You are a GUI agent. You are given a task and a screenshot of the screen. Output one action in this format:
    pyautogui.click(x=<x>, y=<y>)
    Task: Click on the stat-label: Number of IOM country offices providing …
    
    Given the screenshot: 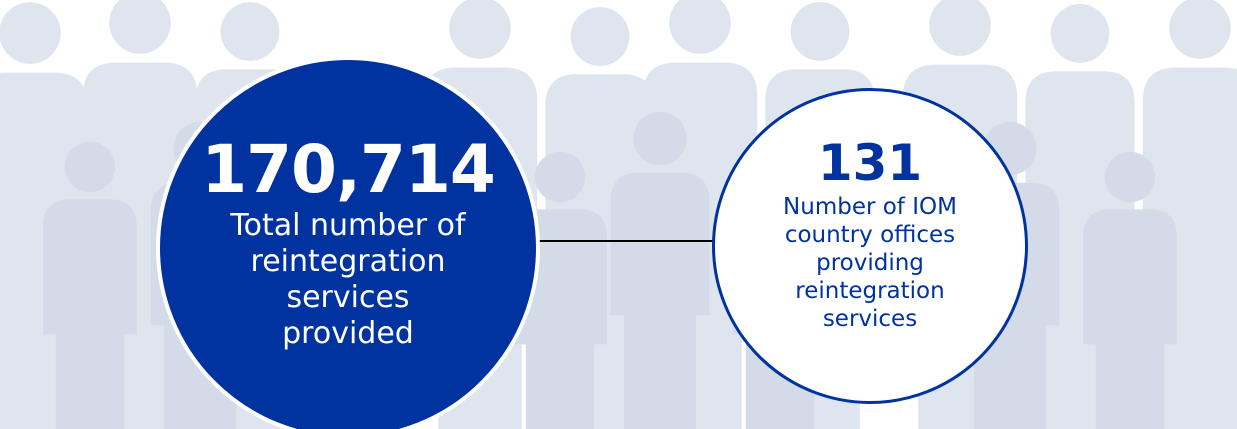 What is the action you would take?
    pyautogui.click(x=870, y=263)
    